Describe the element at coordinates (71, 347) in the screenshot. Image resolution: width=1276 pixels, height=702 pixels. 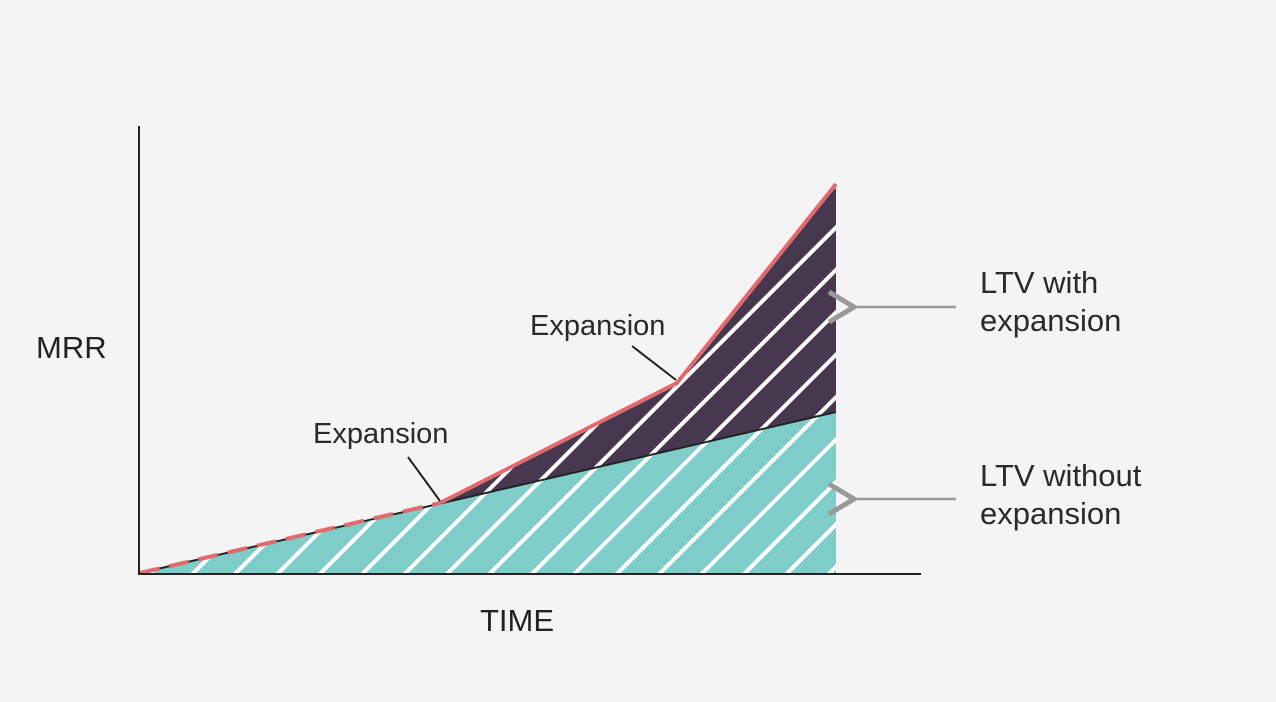
I see `y-axis-label: MRR` at that location.